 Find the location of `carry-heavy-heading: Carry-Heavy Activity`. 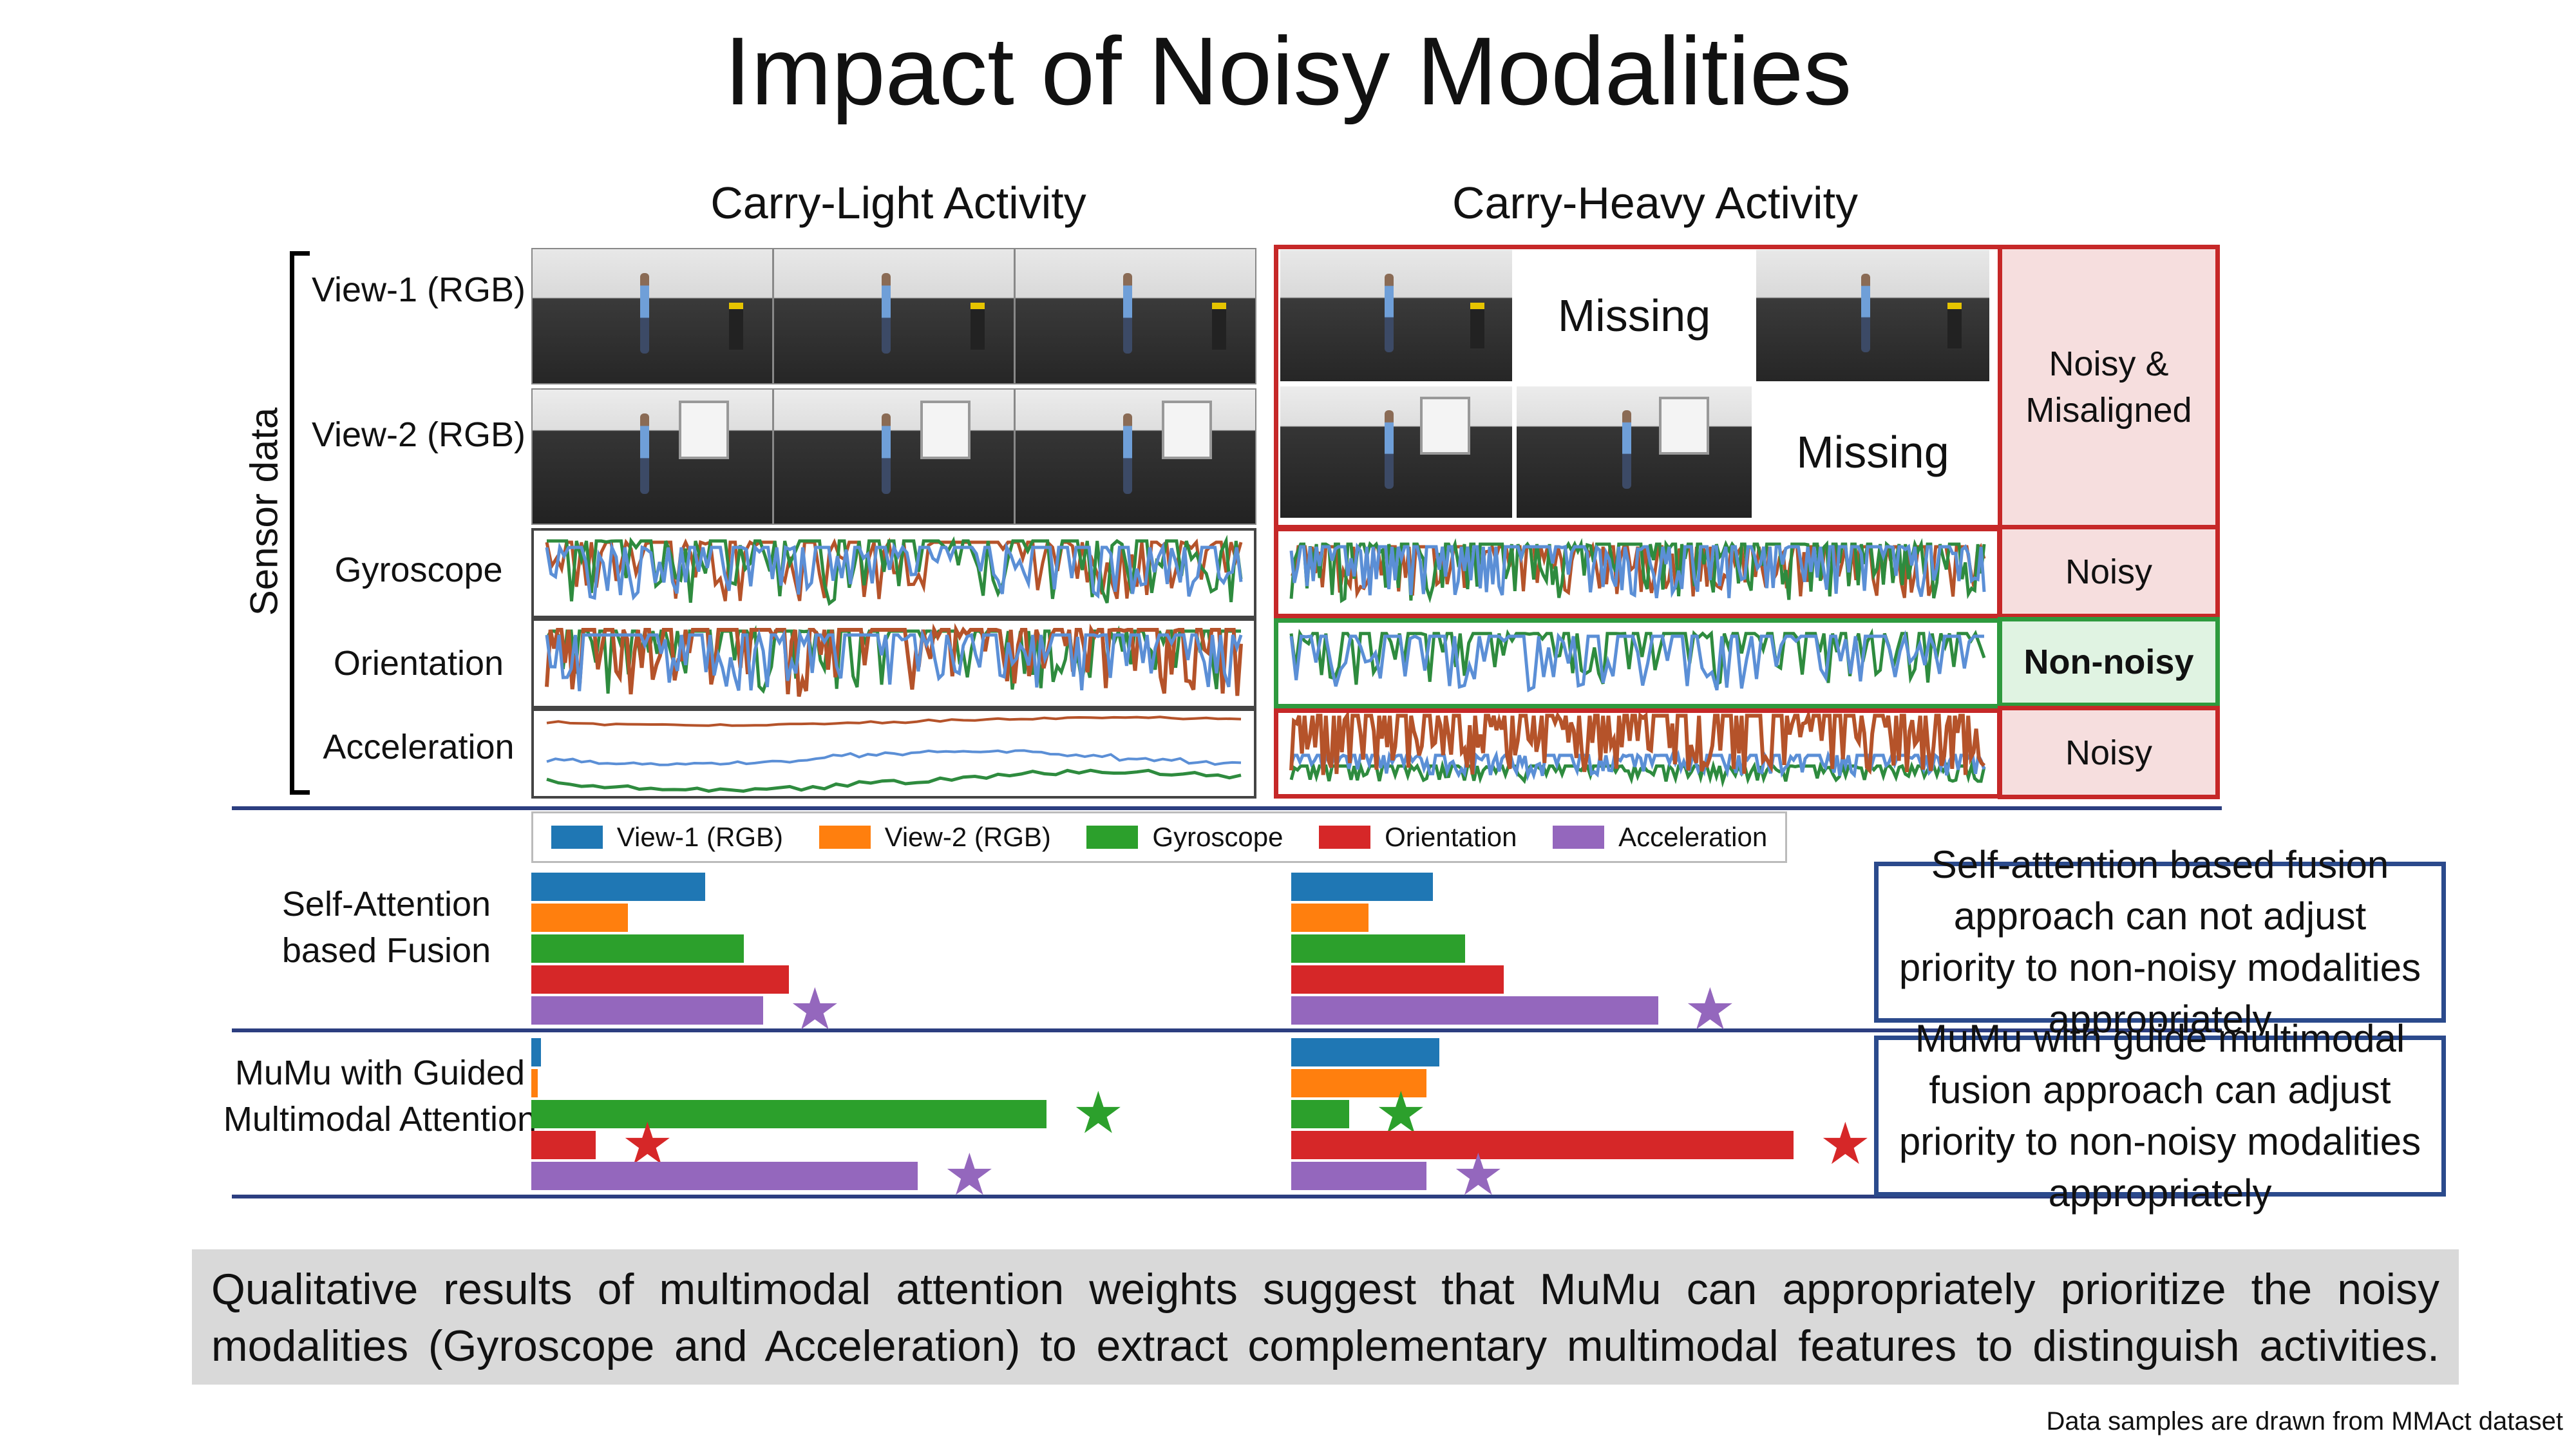

carry-heavy-heading: Carry-Heavy Activity is located at coordinates (1655, 203).